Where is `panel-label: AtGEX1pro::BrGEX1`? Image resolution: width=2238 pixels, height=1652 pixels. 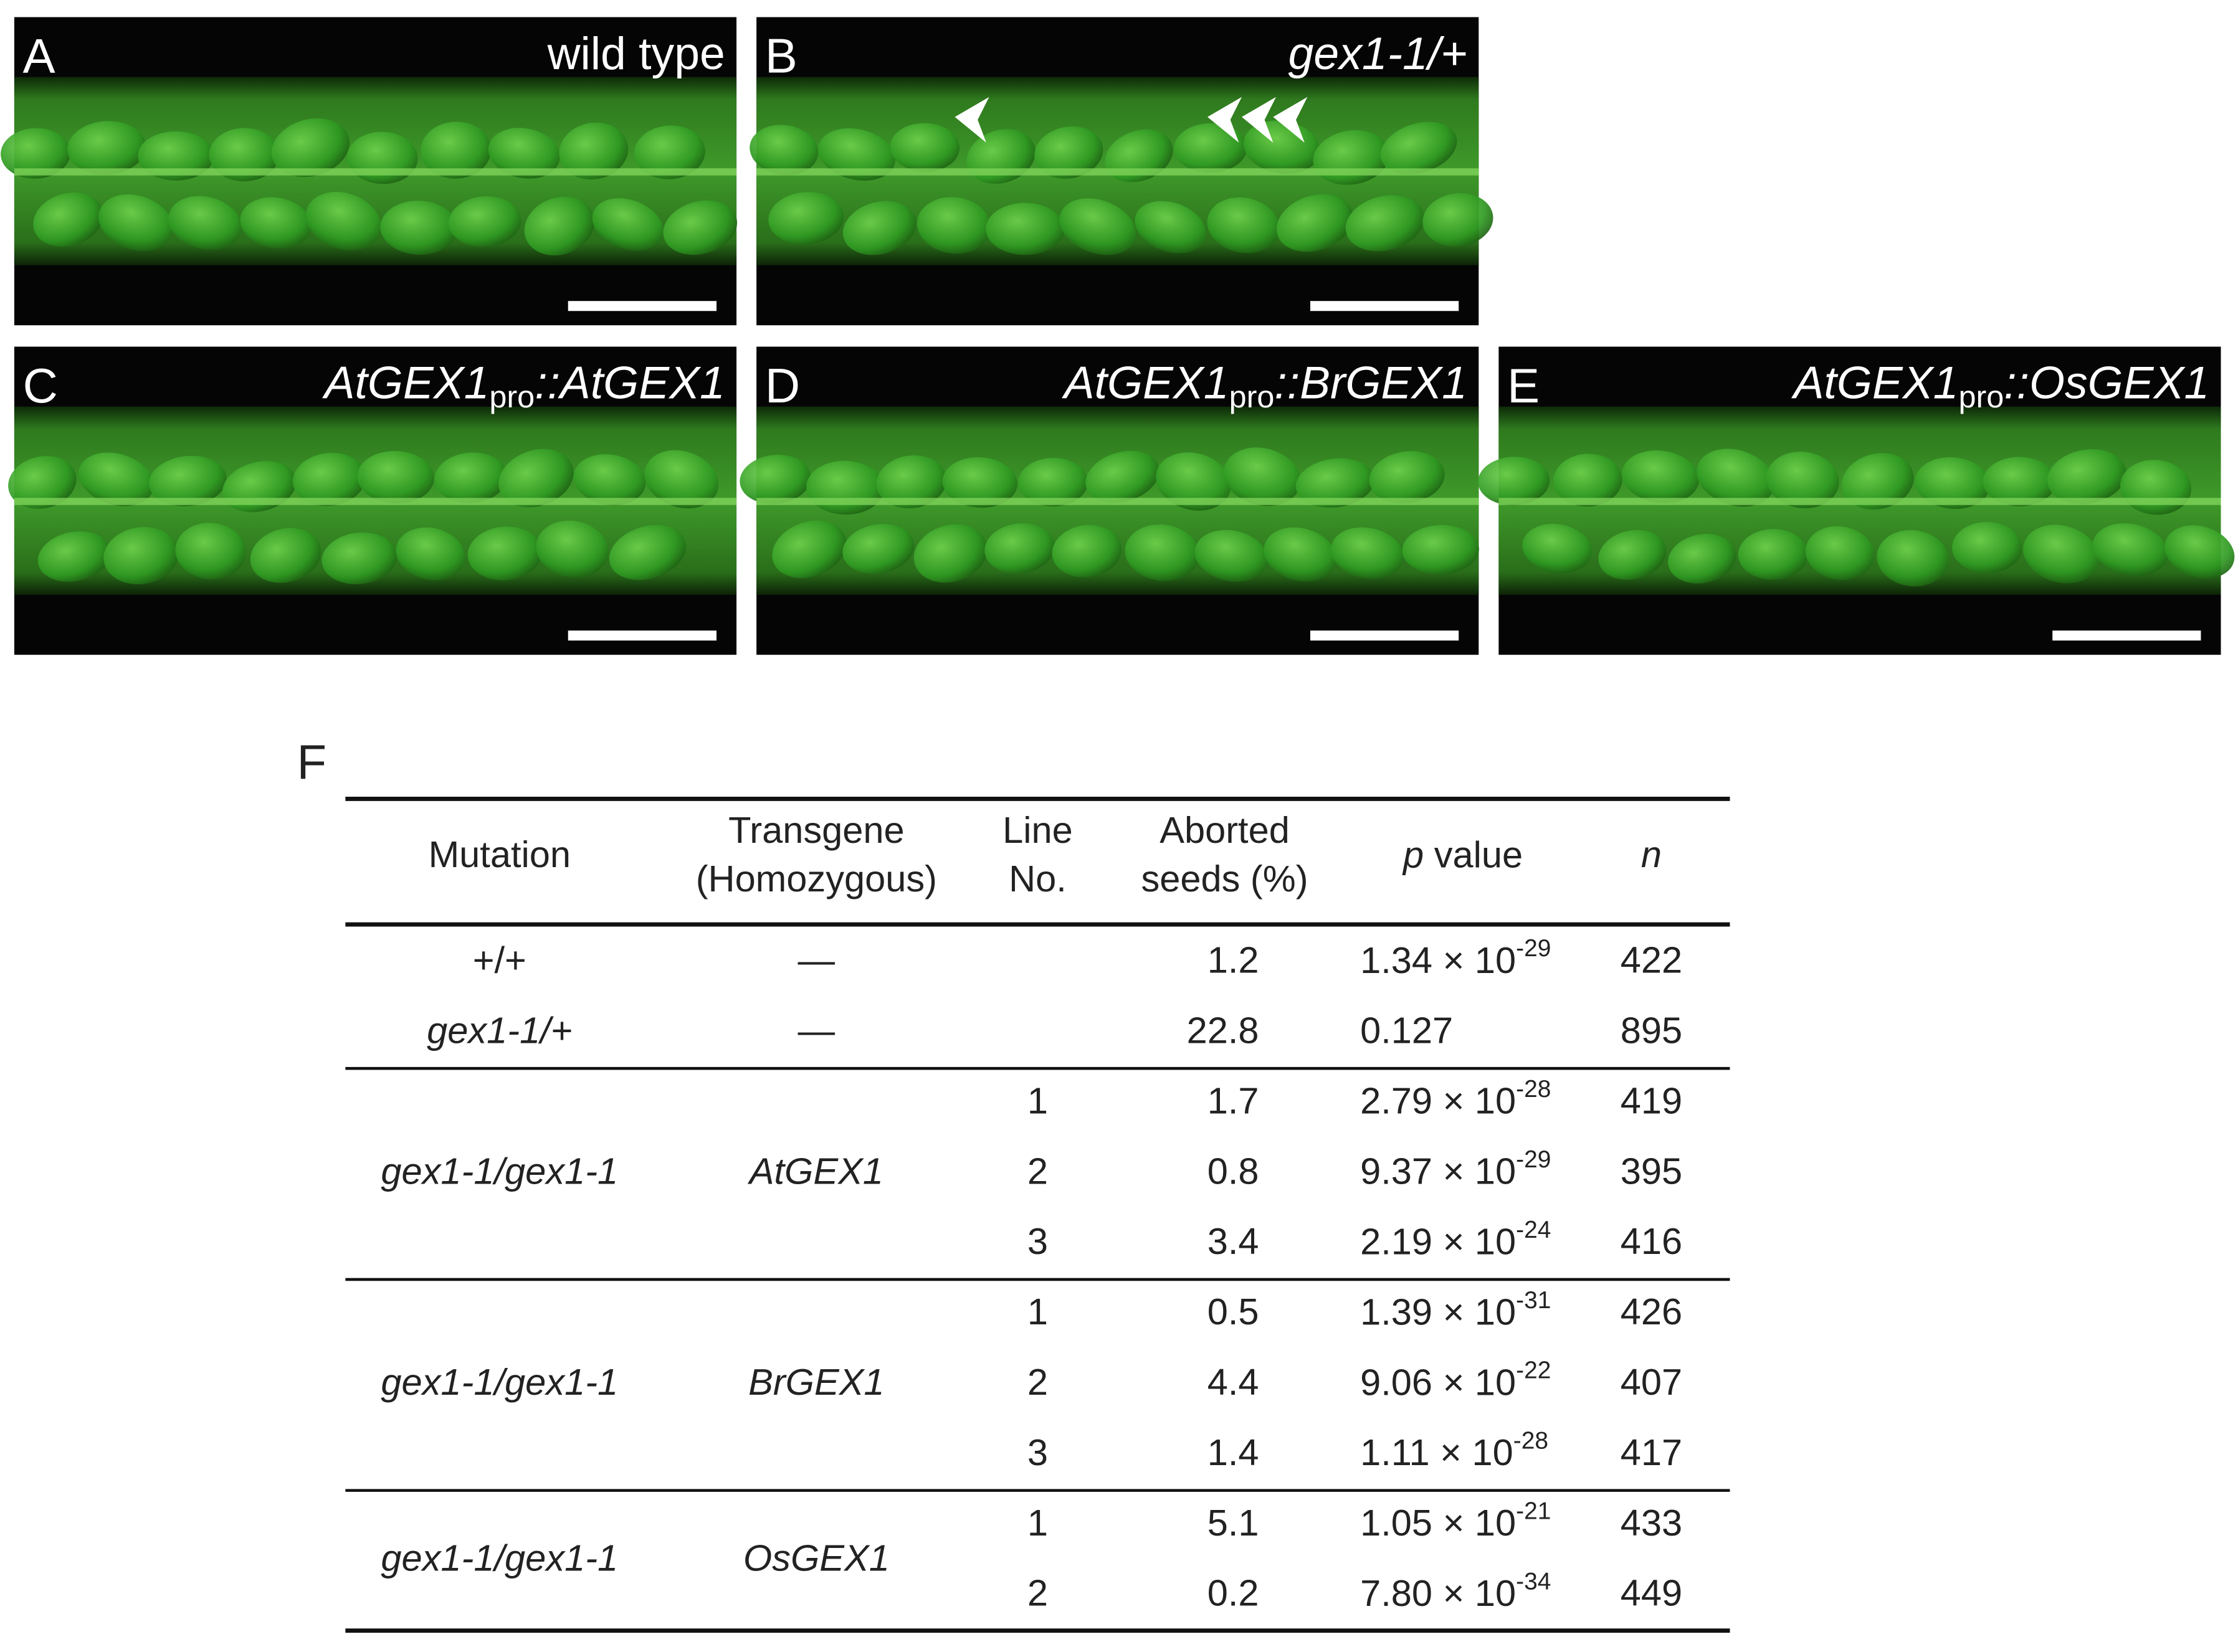 panel-label: AtGEX1pro::BrGEX1 is located at coordinates (1264, 387).